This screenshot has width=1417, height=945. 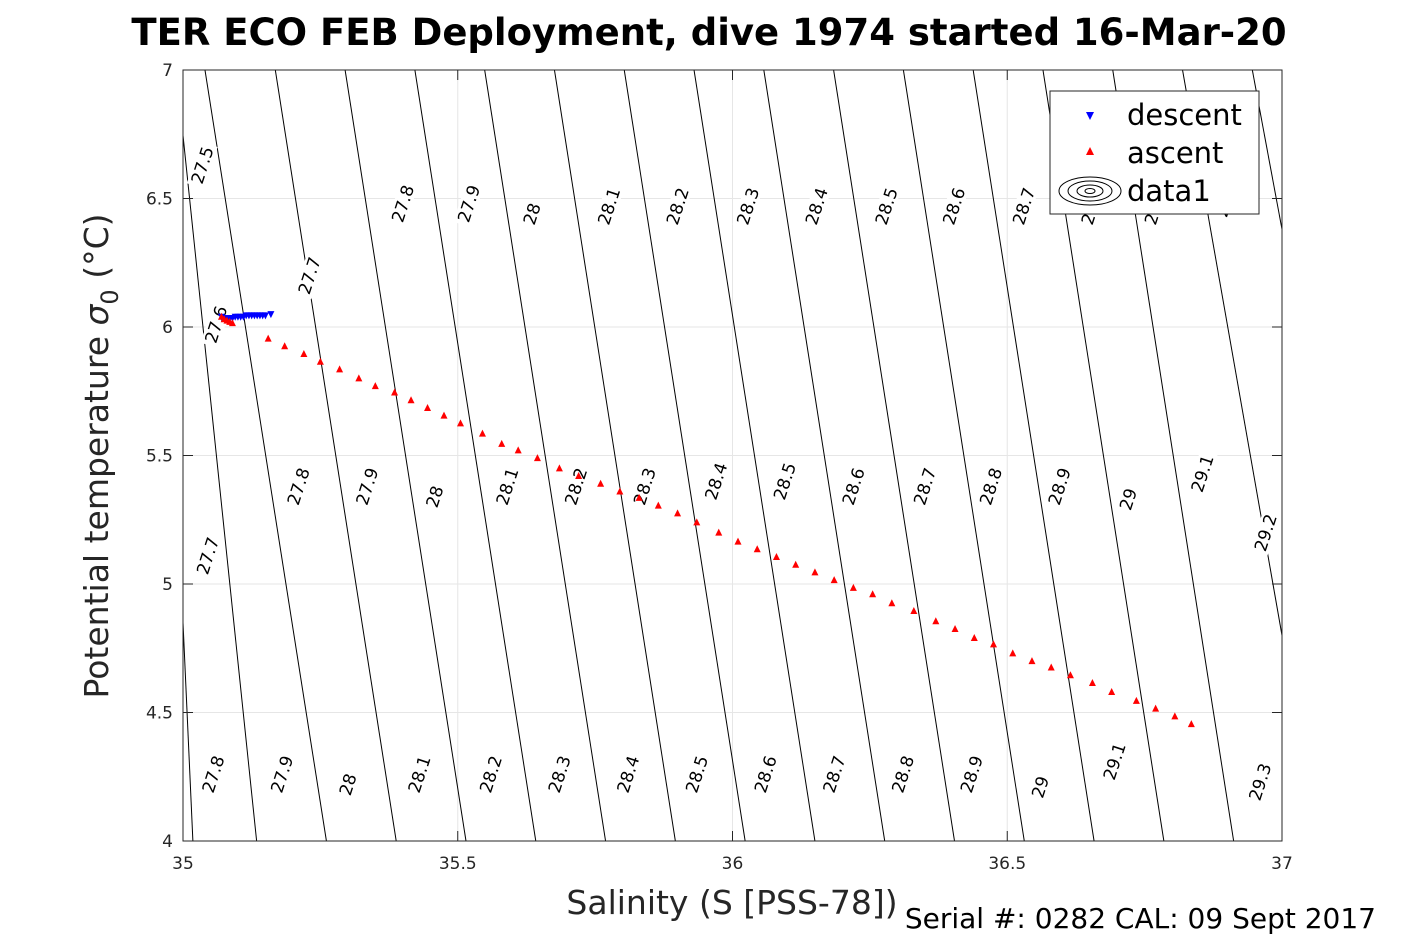 I want to click on x-axis-label: Salinity (S [PSS-78]), so click(x=731, y=902).